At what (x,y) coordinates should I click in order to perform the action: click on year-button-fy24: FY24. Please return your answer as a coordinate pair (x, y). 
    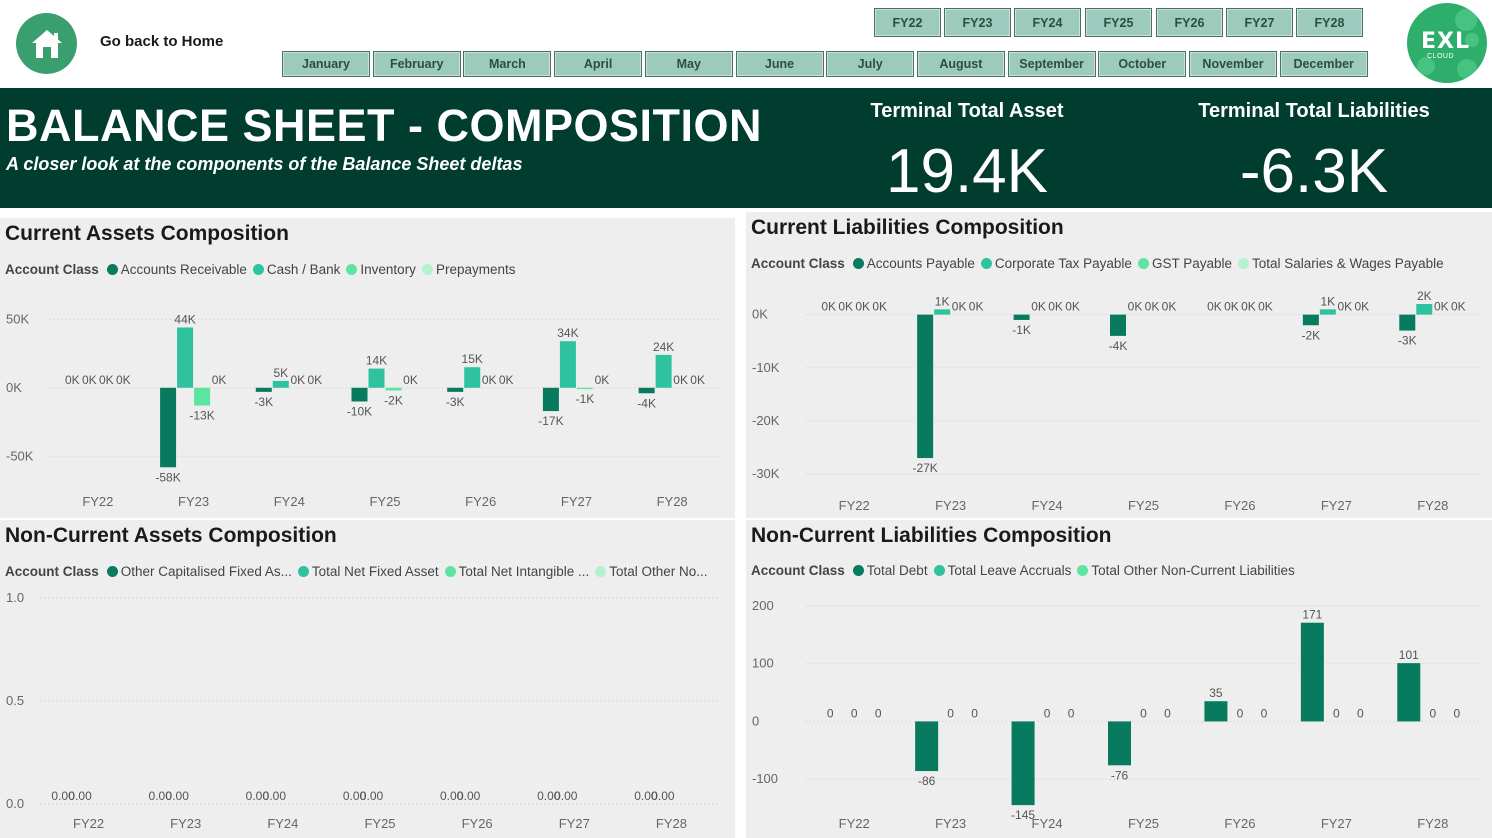
    Looking at the image, I should click on (1047, 22).